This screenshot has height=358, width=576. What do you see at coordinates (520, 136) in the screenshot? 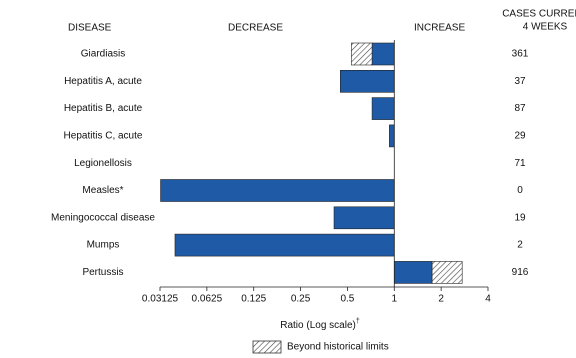
I see `cases-label: 29` at bounding box center [520, 136].